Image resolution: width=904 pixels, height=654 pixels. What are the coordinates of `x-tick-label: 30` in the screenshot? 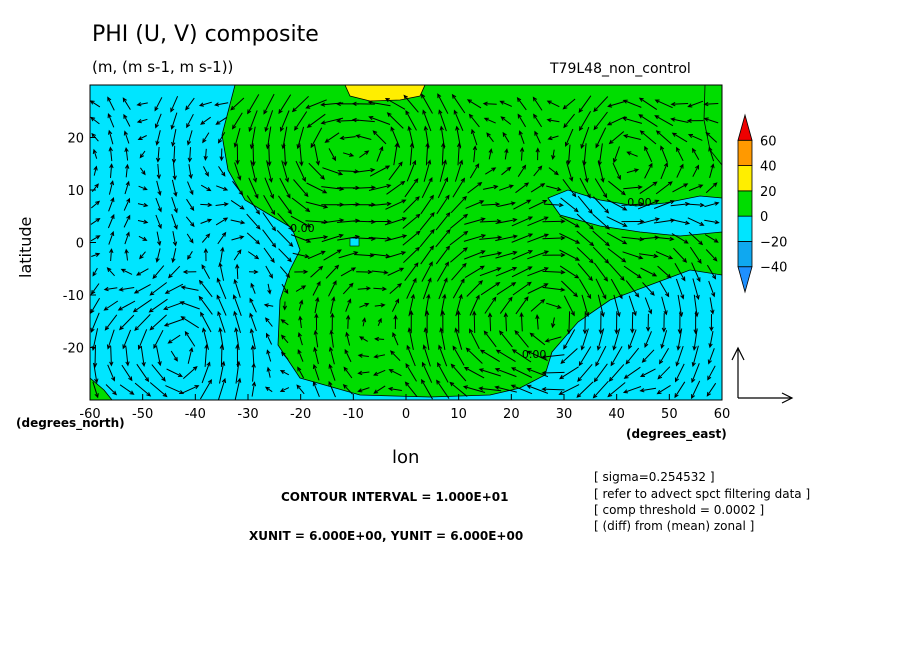 It's located at (564, 414).